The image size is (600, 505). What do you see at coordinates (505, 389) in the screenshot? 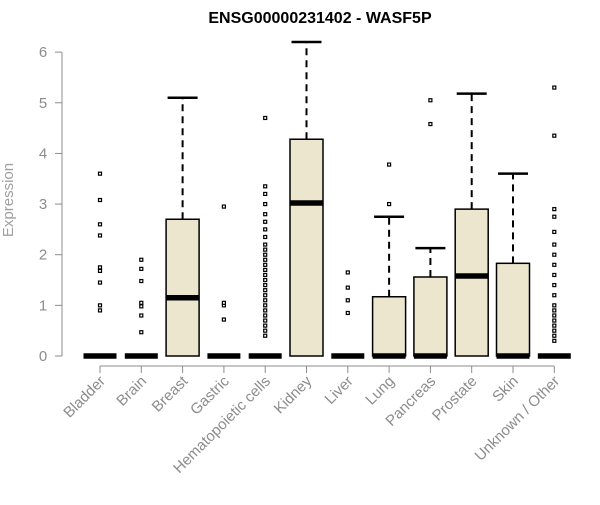
I see `x-tick-label: Skin` at bounding box center [505, 389].